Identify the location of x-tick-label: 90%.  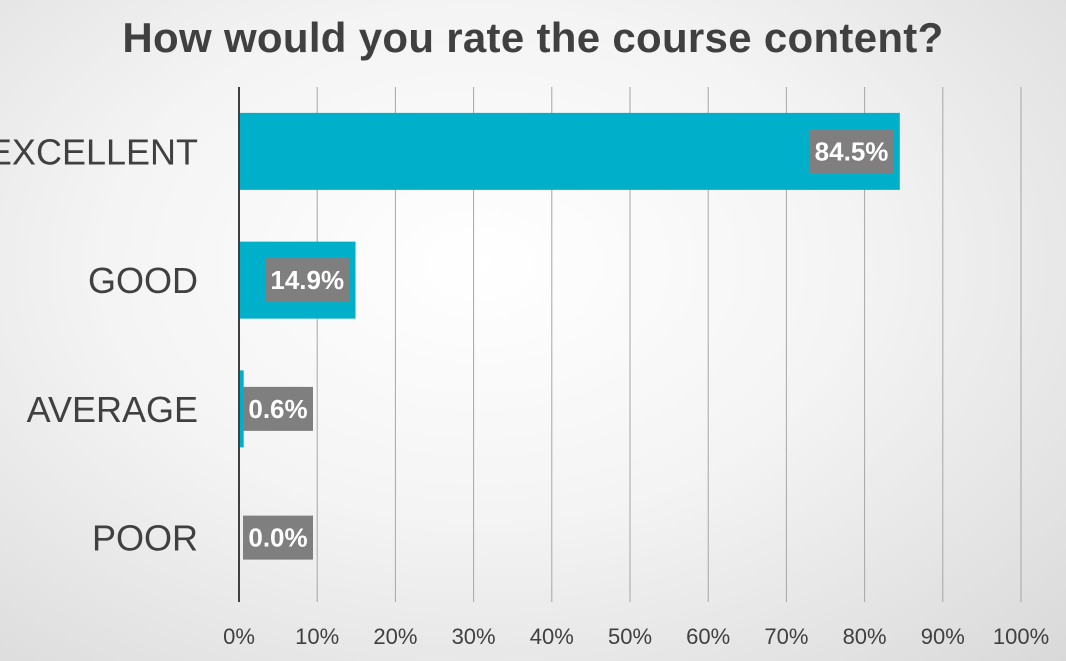
(943, 636).